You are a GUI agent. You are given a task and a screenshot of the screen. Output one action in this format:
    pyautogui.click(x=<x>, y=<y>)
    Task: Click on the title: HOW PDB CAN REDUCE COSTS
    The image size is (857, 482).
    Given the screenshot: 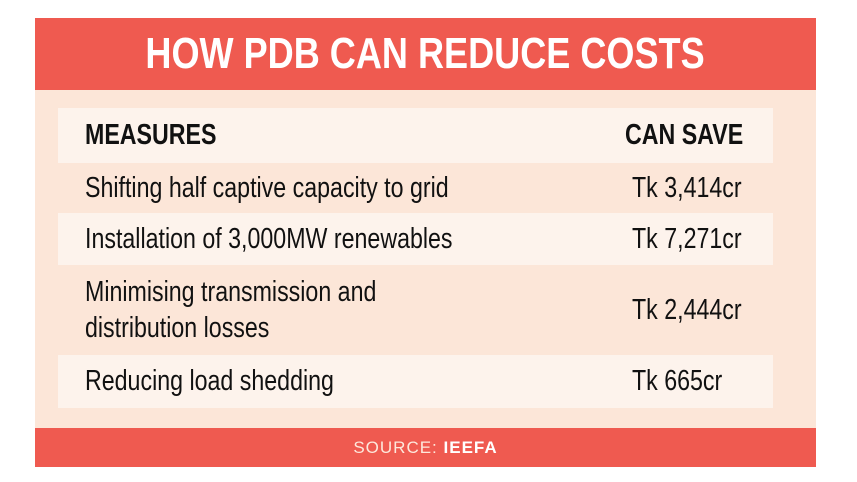 What is the action you would take?
    pyautogui.click(x=425, y=53)
    